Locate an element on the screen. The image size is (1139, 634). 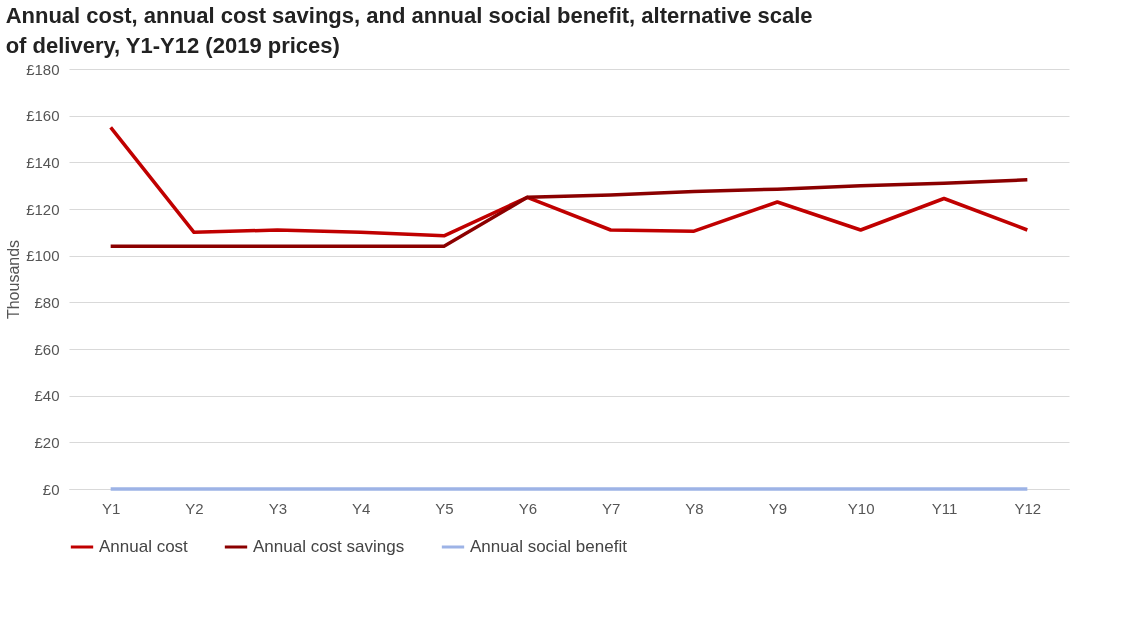
y-tick-label: £180 is located at coordinates (43, 69).